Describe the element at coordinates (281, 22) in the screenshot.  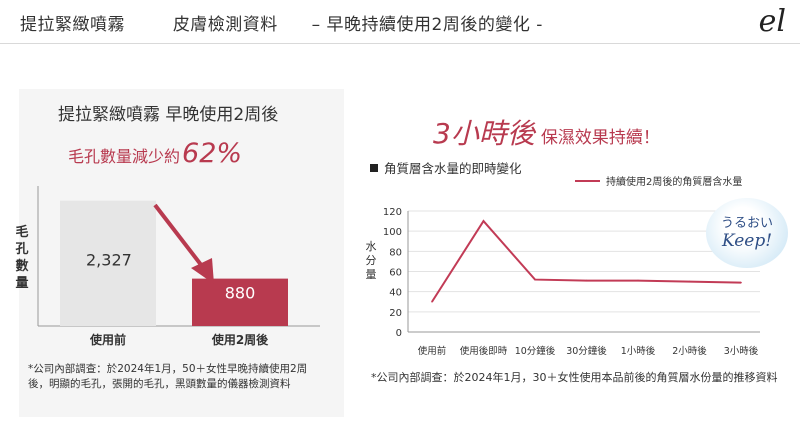
I see `page-title: 提拉緊緻噴霧 皮膚檢測資料 – 早晚持續使用2周後的變化 -` at that location.